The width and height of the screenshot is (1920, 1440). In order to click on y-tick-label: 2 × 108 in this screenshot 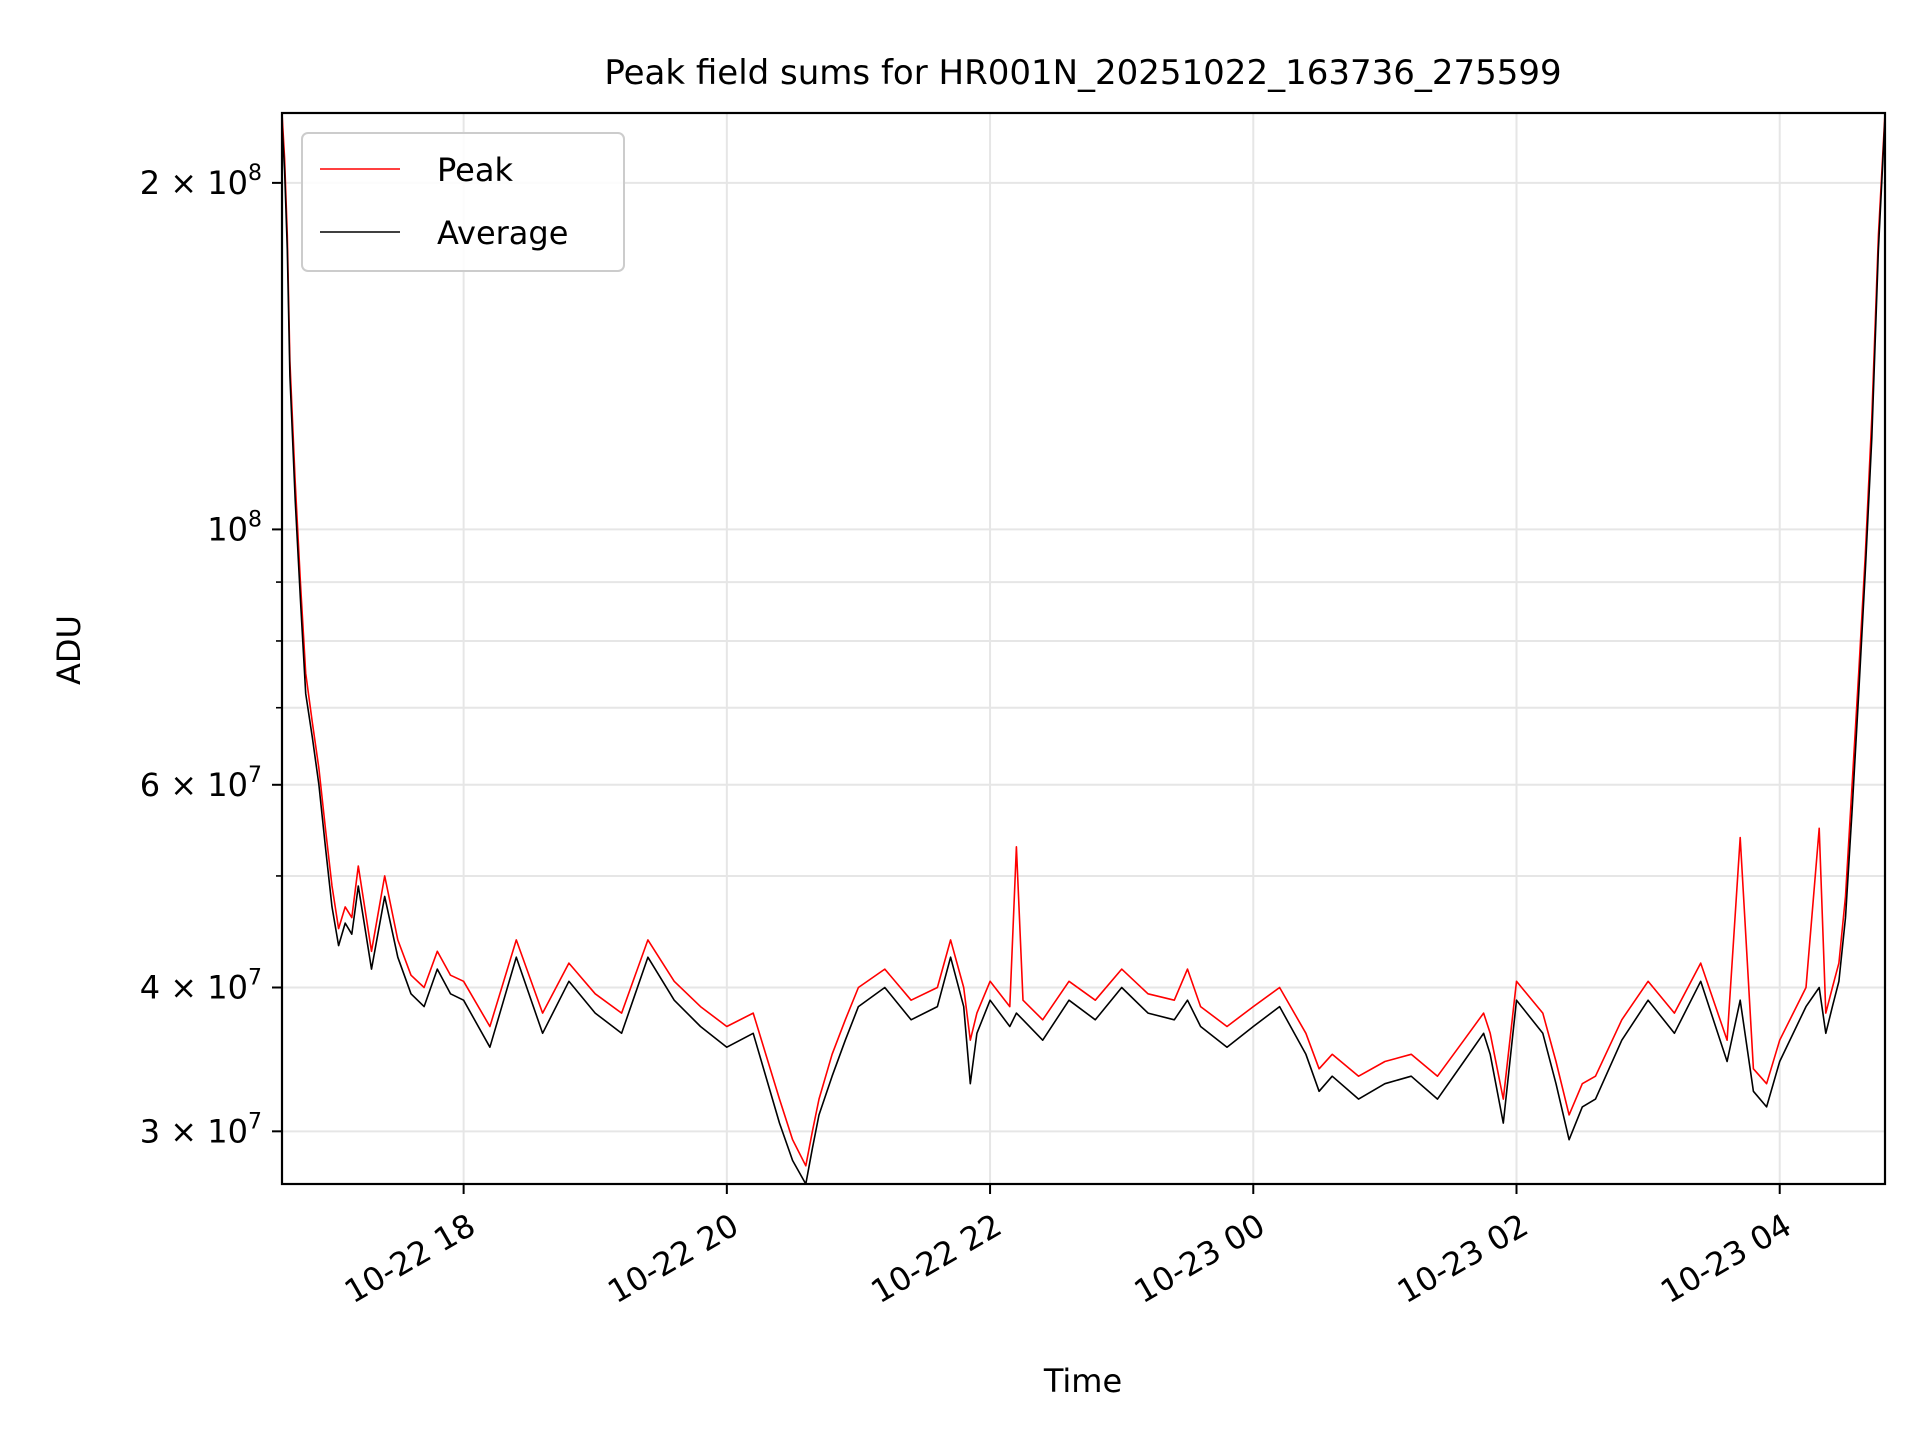, I will do `click(201, 181)`.